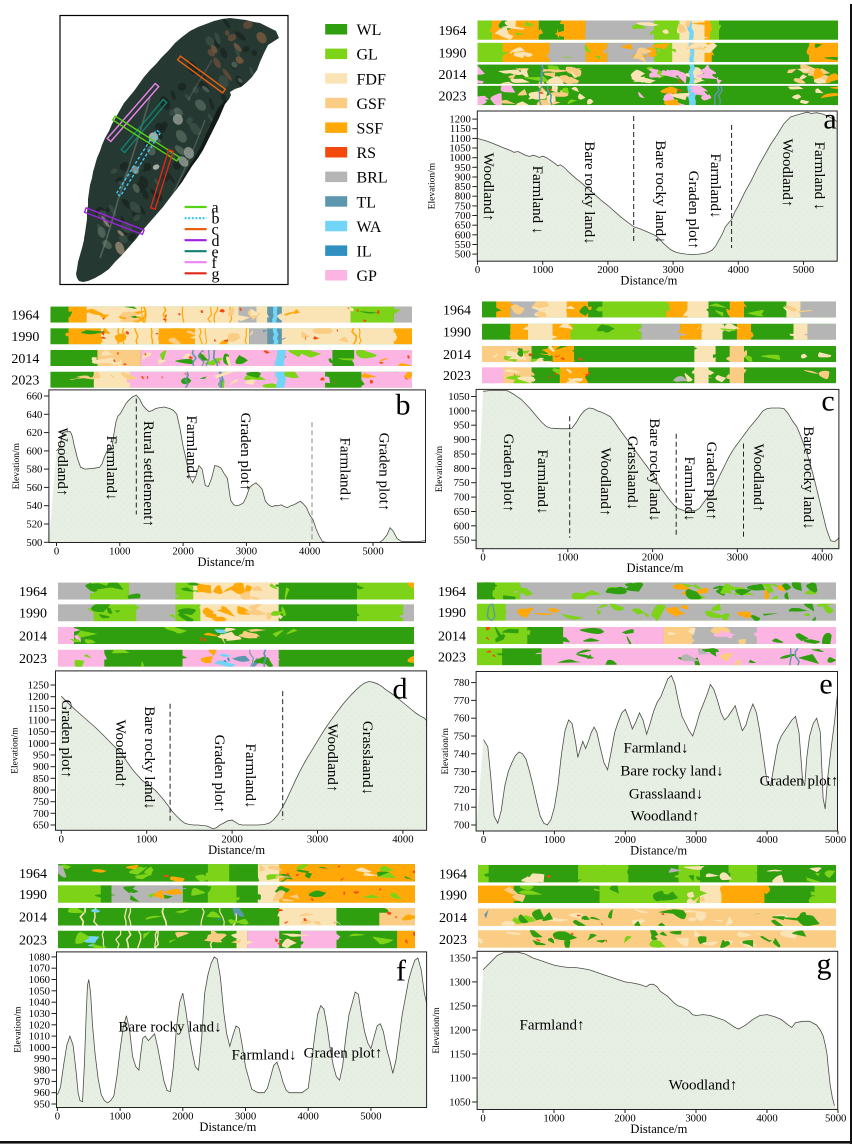  I want to click on svg-text: 650, so click(462, 512).